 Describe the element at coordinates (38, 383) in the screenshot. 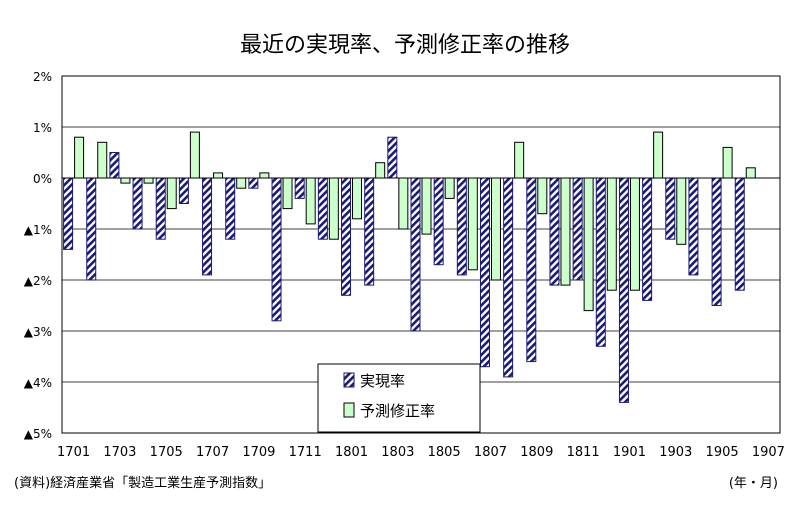

I see `y-tick-label: ▲4%` at that location.